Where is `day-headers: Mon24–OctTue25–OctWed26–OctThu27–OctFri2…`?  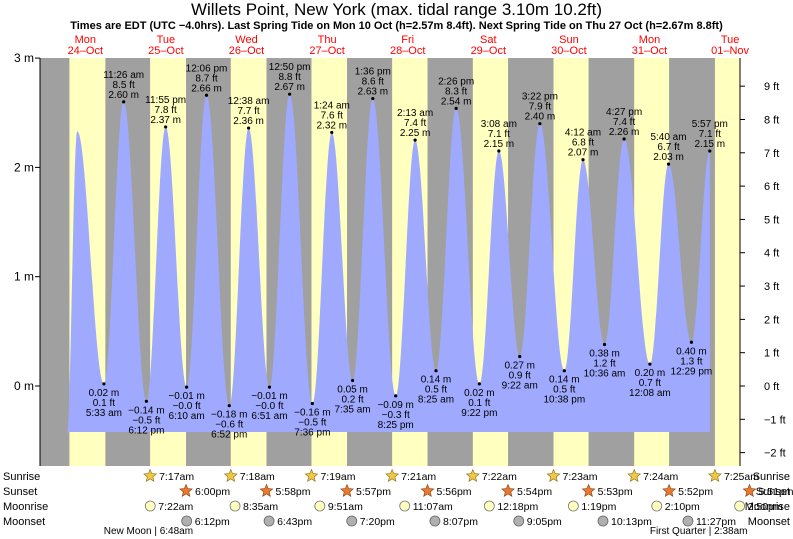
day-headers: Mon24–OctTue25–OctWed26–OctThu27–OctFri2… is located at coordinates (409, 45).